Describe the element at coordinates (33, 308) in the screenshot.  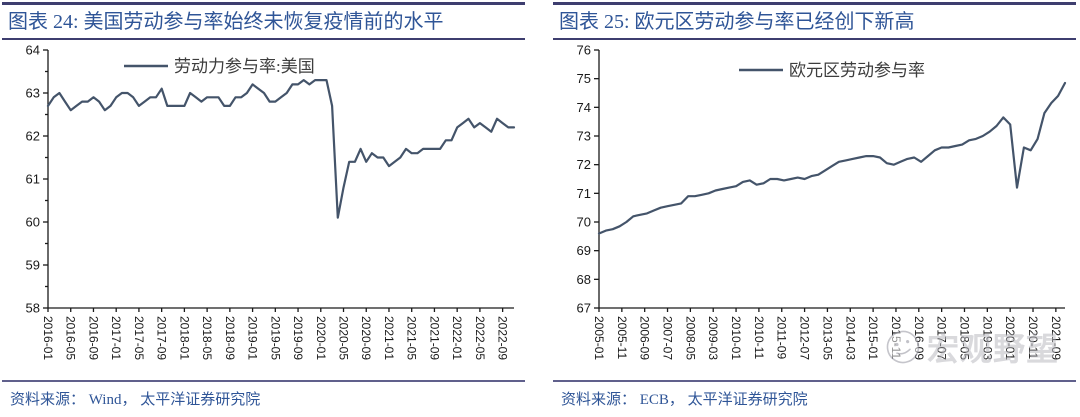
I see `svg-text: 58` at that location.